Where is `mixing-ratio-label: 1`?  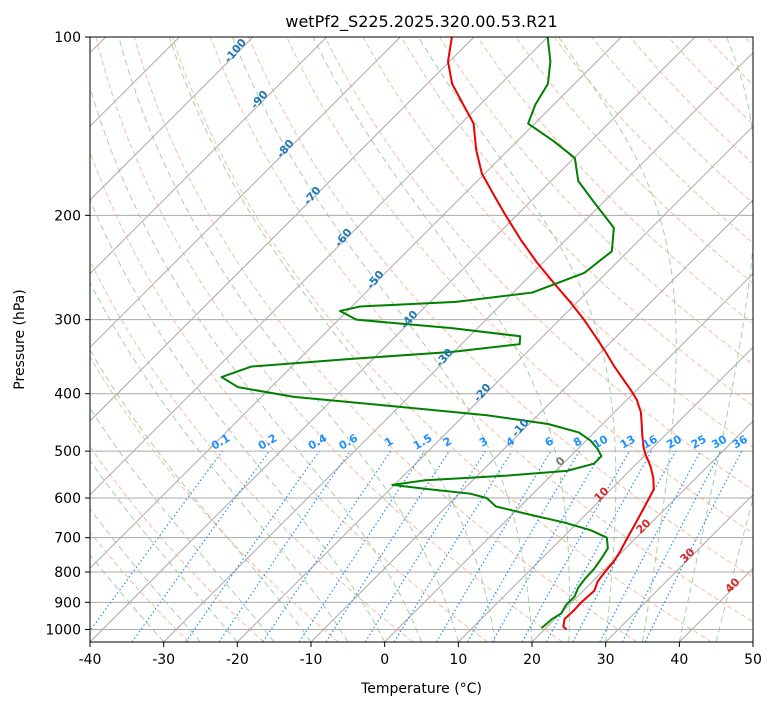
mixing-ratio-label: 1 is located at coordinates (388, 442).